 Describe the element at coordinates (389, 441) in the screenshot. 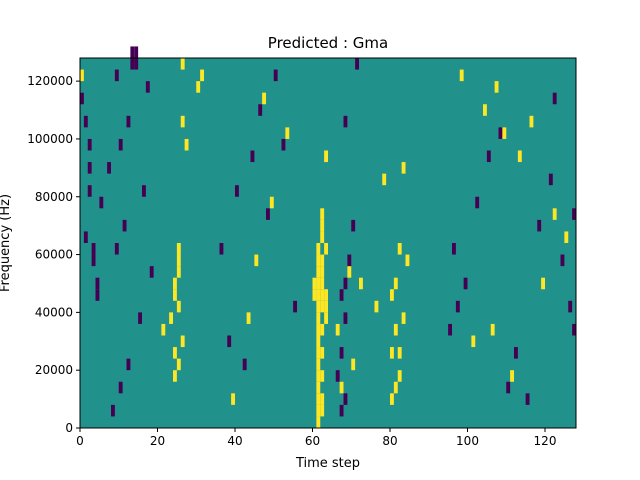

I see `x-tick-label: 80` at that location.